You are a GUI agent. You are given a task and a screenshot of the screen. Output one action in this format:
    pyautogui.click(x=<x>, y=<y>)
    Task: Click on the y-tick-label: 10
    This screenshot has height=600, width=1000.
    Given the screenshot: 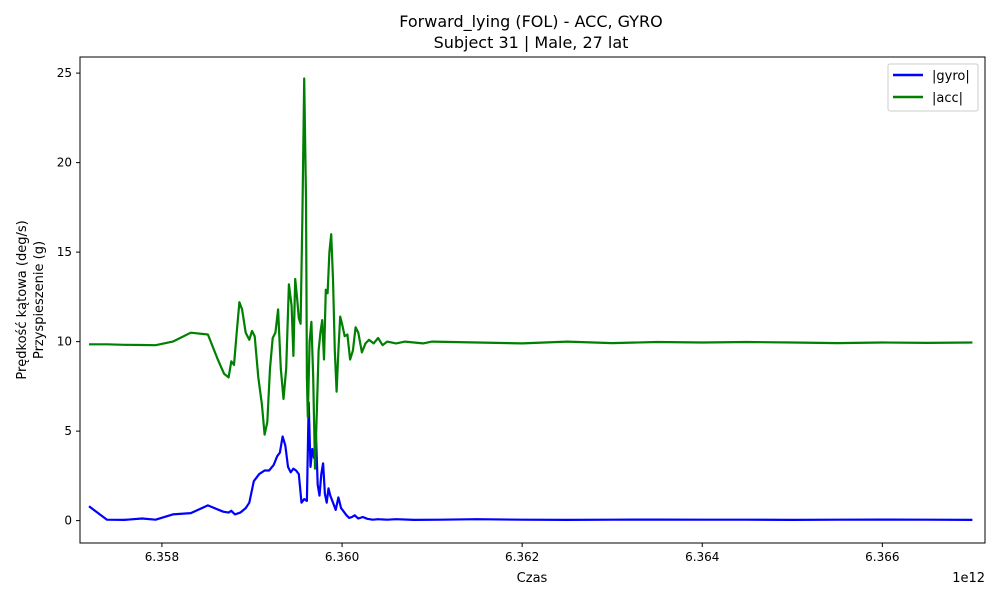 What is the action you would take?
    pyautogui.click(x=64, y=342)
    